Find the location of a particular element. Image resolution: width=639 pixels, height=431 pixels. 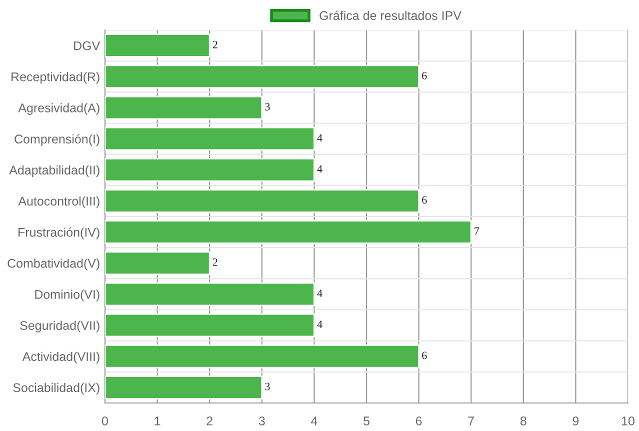

x-tick-label: 0 is located at coordinates (105, 421).